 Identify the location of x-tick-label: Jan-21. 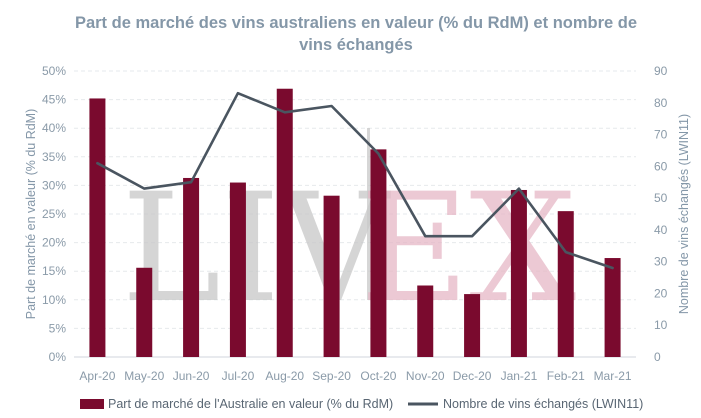
(519, 376).